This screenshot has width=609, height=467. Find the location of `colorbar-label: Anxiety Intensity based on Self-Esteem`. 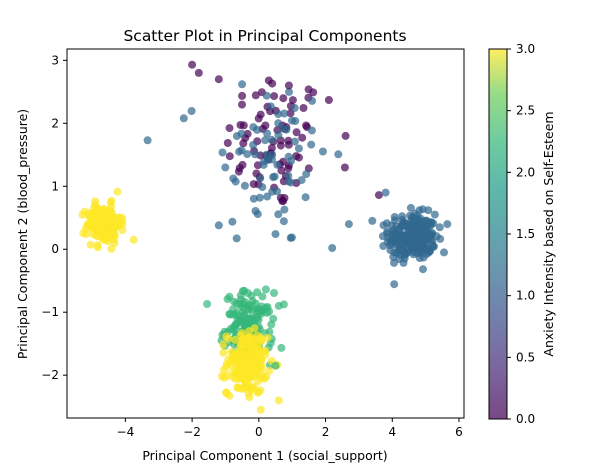

colorbar-label: Anxiety Intensity based on Self-Esteem is located at coordinates (548, 233).